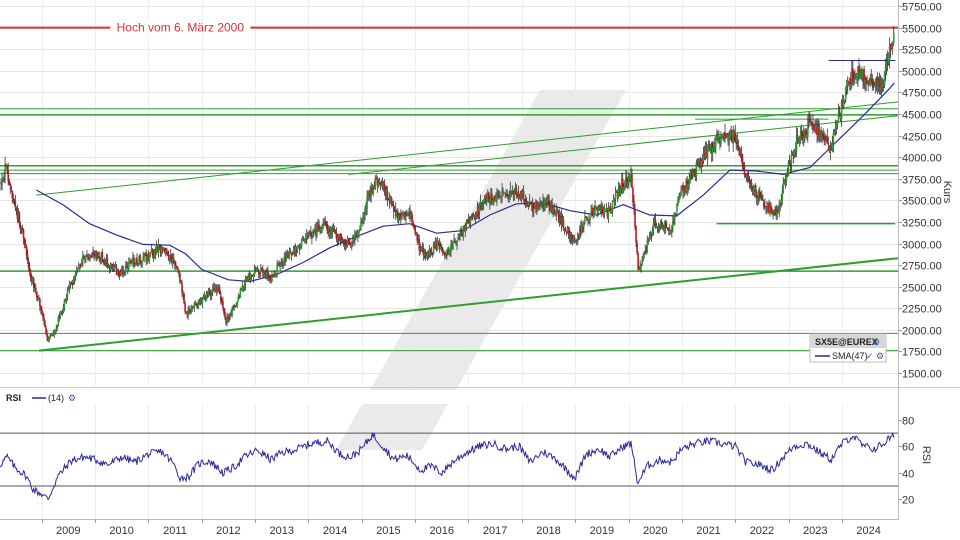 This screenshot has width=960, height=540. What do you see at coordinates (880, 356) in the screenshot?
I see `legend-sma-gear-icon: ⚙` at bounding box center [880, 356].